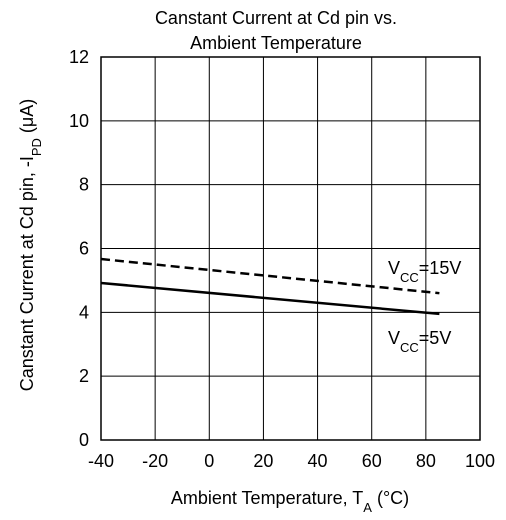  What do you see at coordinates (440, 268) in the screenshot?
I see `series-label-suffix: =15V` at bounding box center [440, 268].